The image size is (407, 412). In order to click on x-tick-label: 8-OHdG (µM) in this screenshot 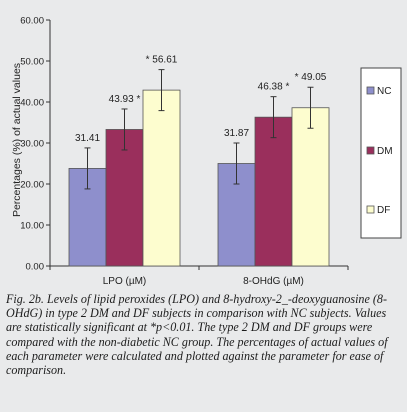, I will do `click(273, 281)`.